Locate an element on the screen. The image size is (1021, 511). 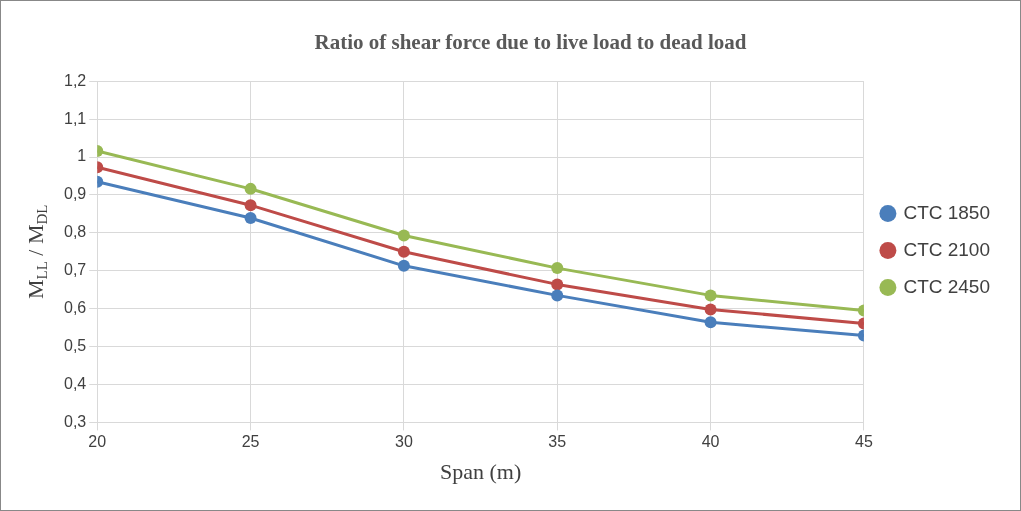
y-tick-label: 1,2 is located at coordinates (75, 80).